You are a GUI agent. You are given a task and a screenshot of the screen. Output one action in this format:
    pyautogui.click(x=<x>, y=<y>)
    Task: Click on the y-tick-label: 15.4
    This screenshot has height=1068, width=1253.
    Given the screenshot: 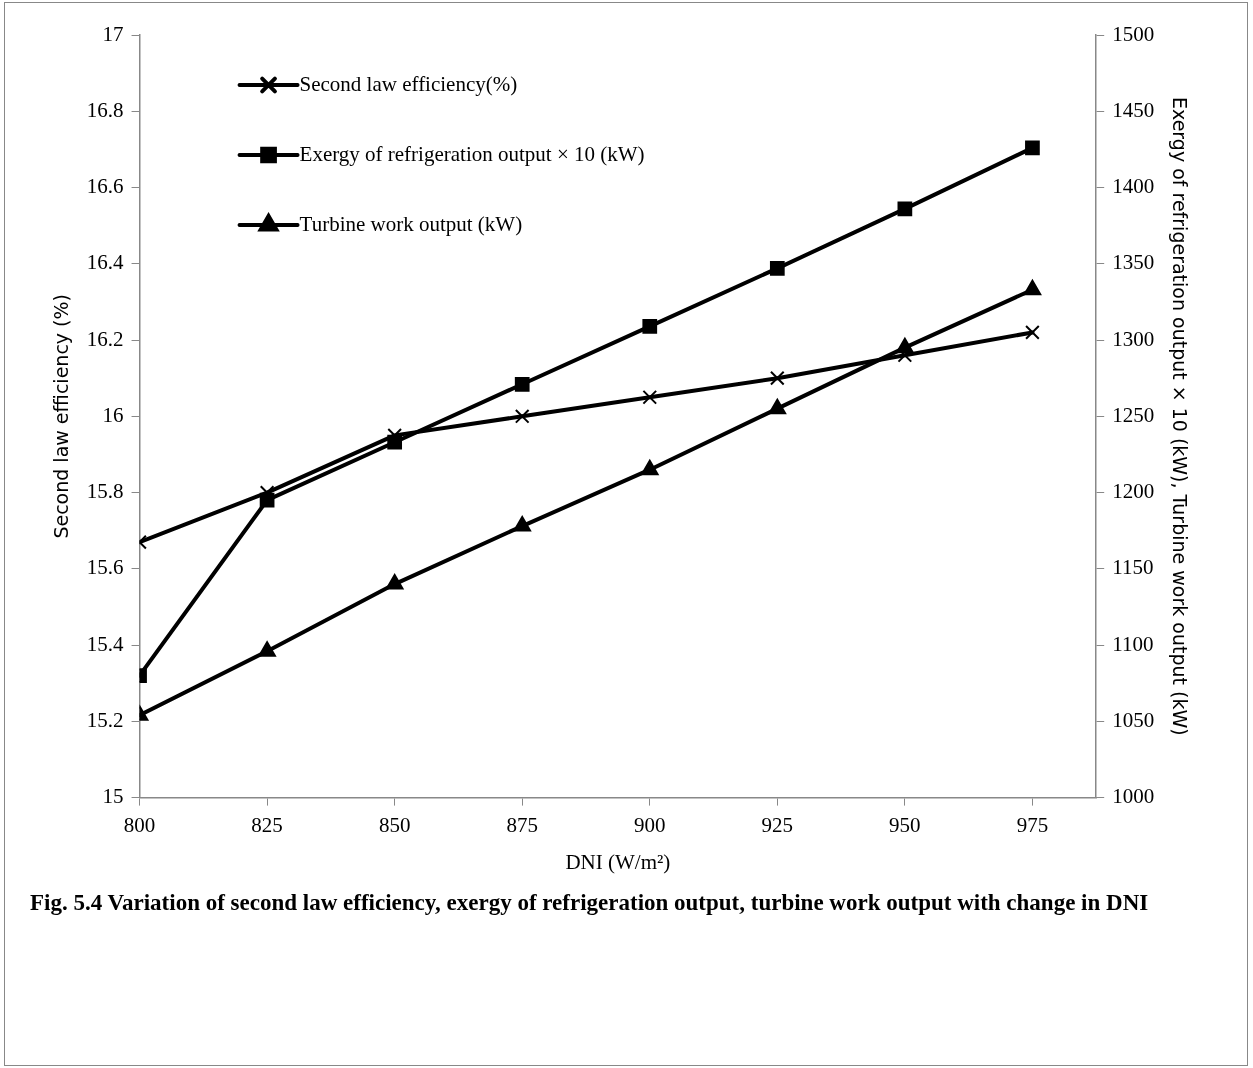 What is the action you would take?
    pyautogui.click(x=105, y=643)
    